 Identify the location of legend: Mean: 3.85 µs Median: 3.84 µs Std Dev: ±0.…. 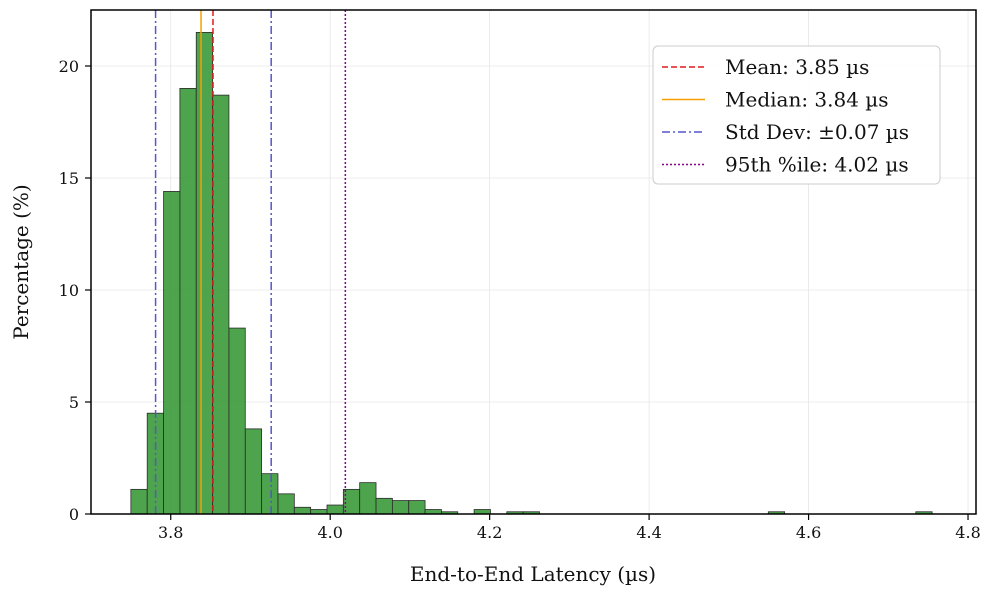
(796, 115).